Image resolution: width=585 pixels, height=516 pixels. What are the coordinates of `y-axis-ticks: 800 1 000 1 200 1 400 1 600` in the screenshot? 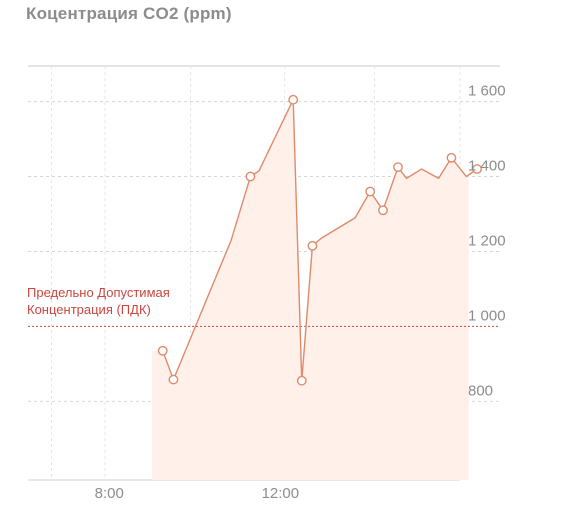 It's located at (487, 241).